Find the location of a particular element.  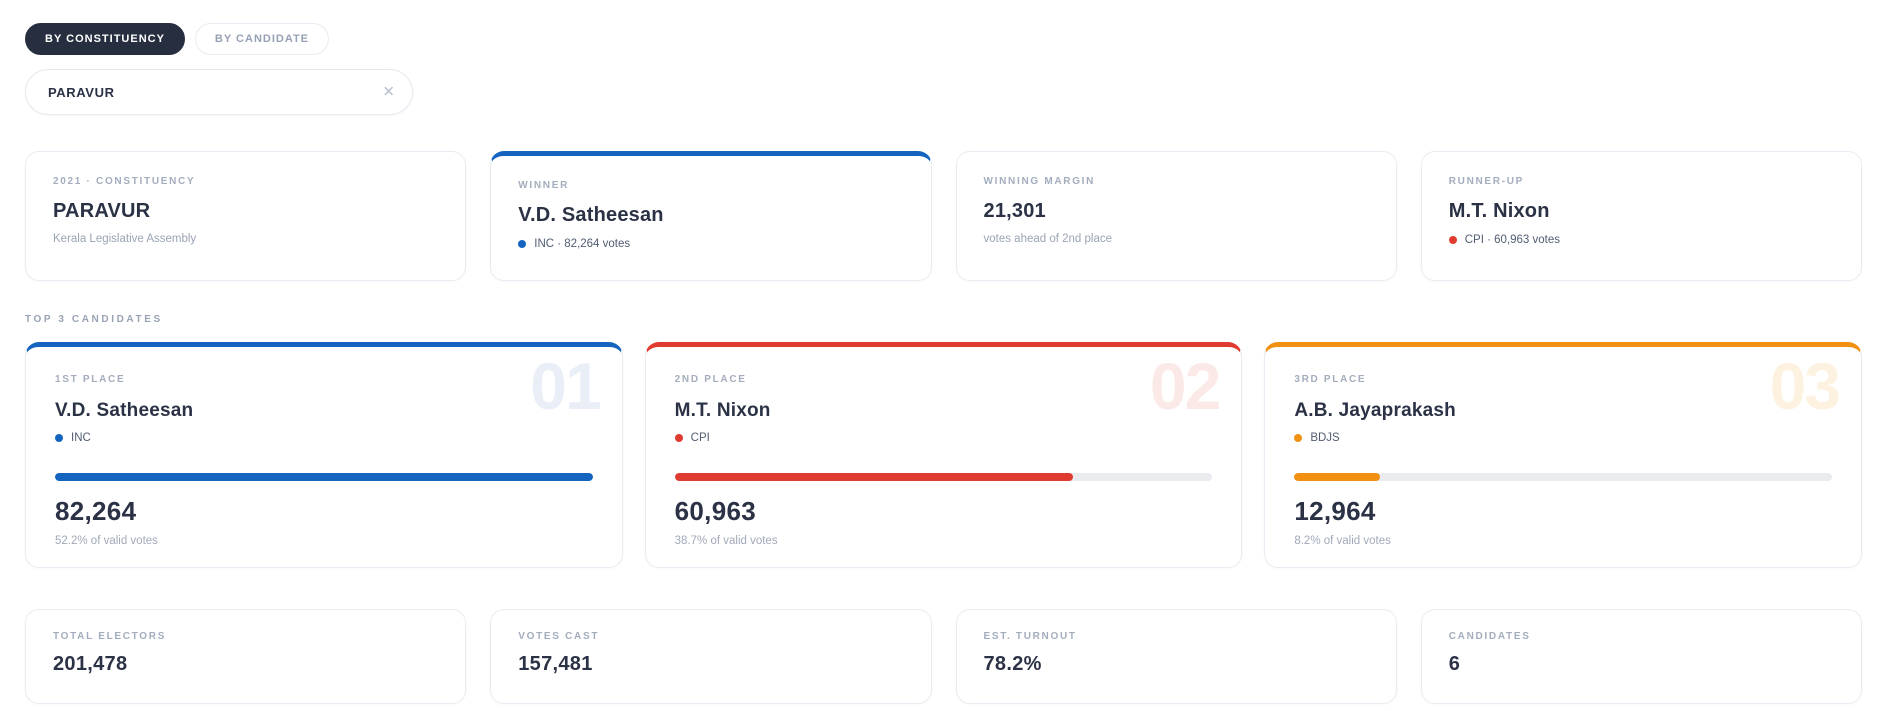

total-electors-card: TOTAL ELECTORS 201,478 is located at coordinates (246, 656).